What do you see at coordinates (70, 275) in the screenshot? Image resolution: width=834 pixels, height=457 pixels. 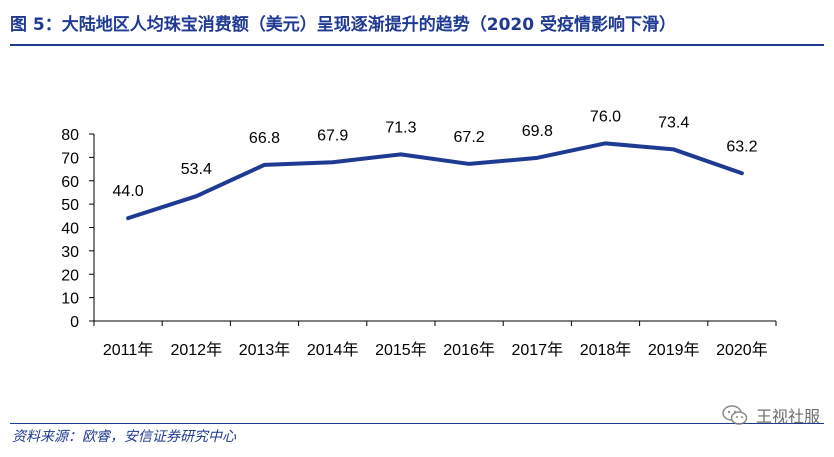 I see `y-tick-label: 20` at bounding box center [70, 275].